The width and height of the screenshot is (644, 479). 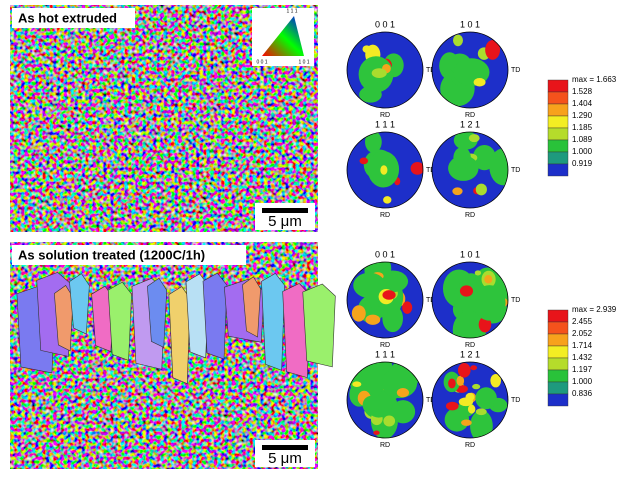 What do you see at coordinates (582, 139) in the screenshot?
I see `legend-label: 1.089` at bounding box center [582, 139].